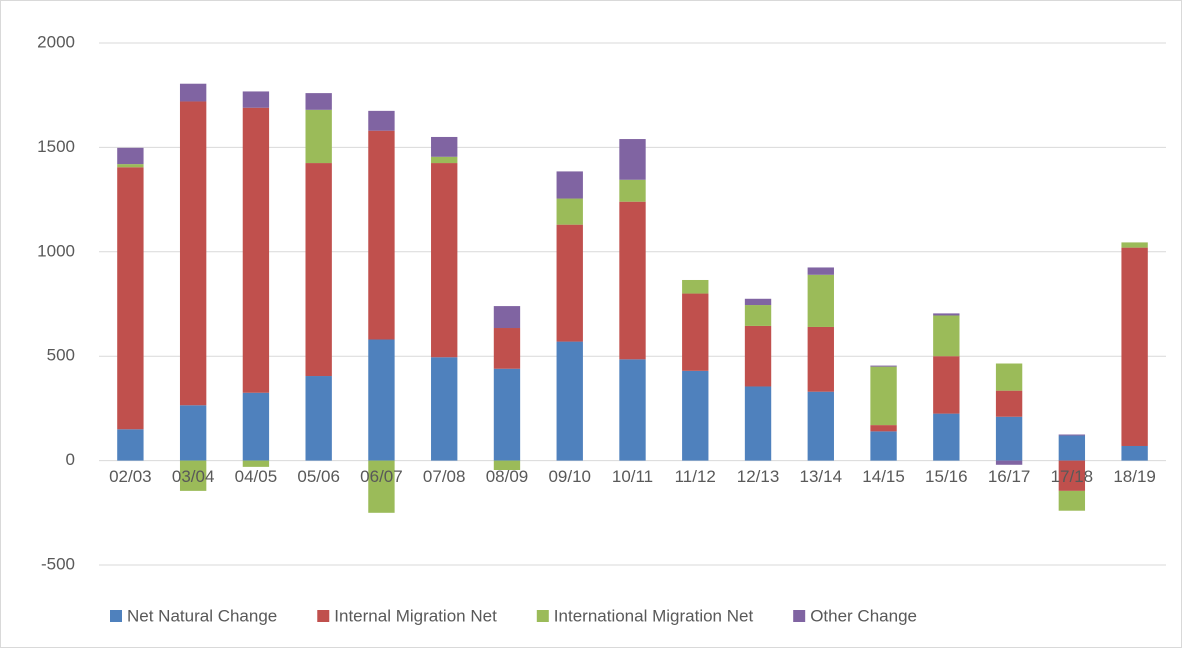 This screenshot has width=1182, height=648. Describe the element at coordinates (569, 476) in the screenshot. I see `x-tick-label: 09/10` at that location.